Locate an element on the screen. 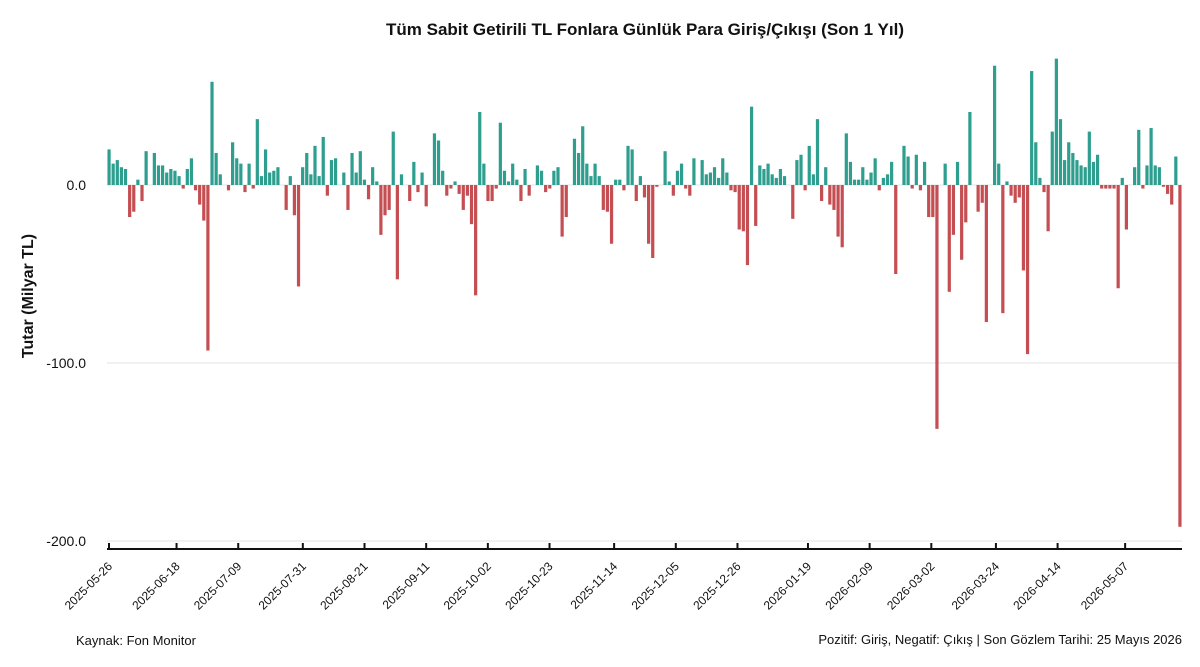  x-tick-label: 2025-11-14 is located at coordinates (594, 585).